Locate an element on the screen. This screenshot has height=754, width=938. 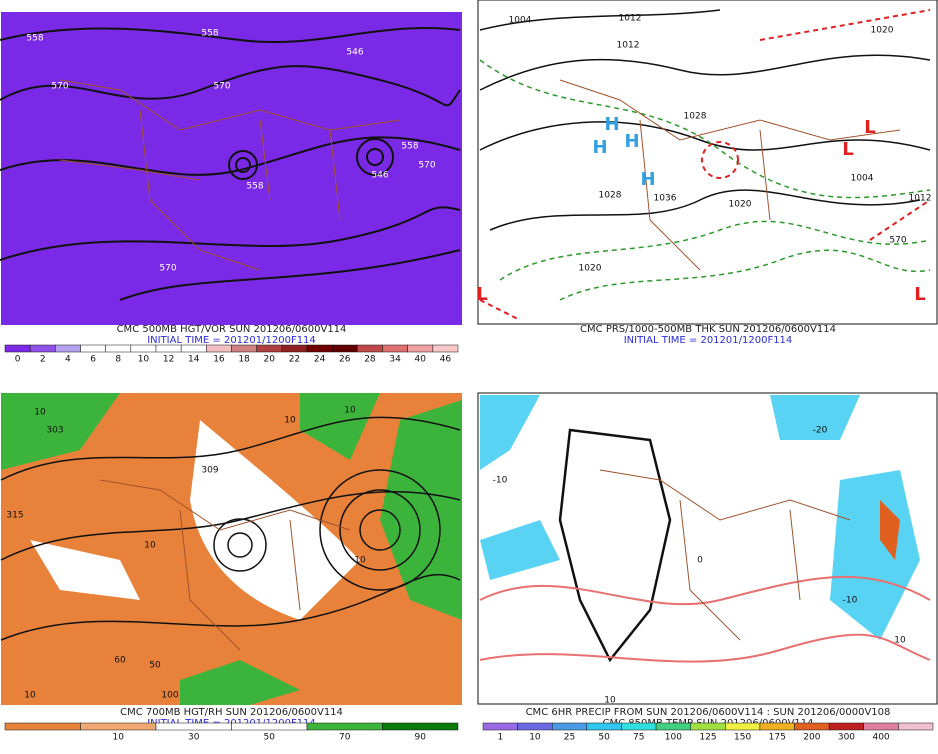
contour-label: 100 is located at coordinates (169, 696).